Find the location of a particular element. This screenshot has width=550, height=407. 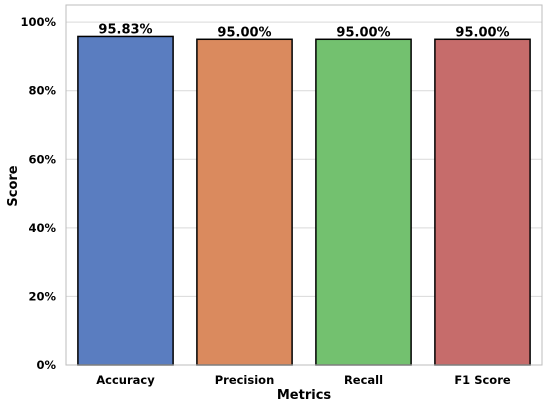

y-tick-label: 80% is located at coordinates (42, 91).